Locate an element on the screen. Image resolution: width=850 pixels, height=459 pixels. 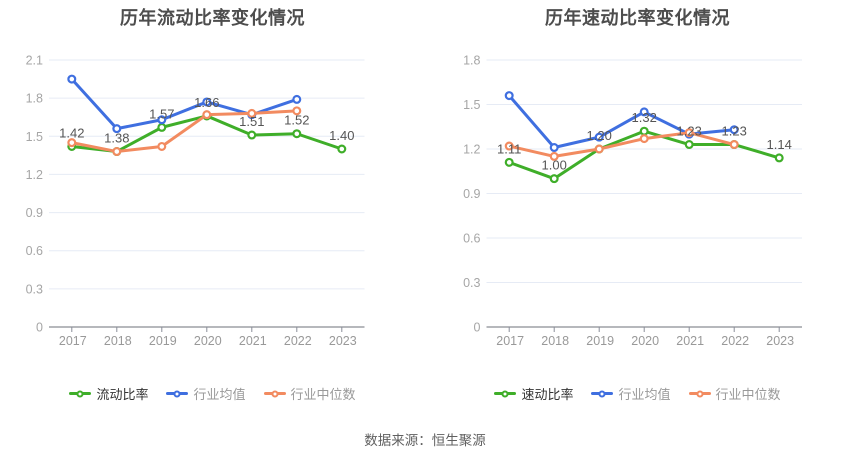
data-point-label: 1.51 is located at coordinates (251, 121).